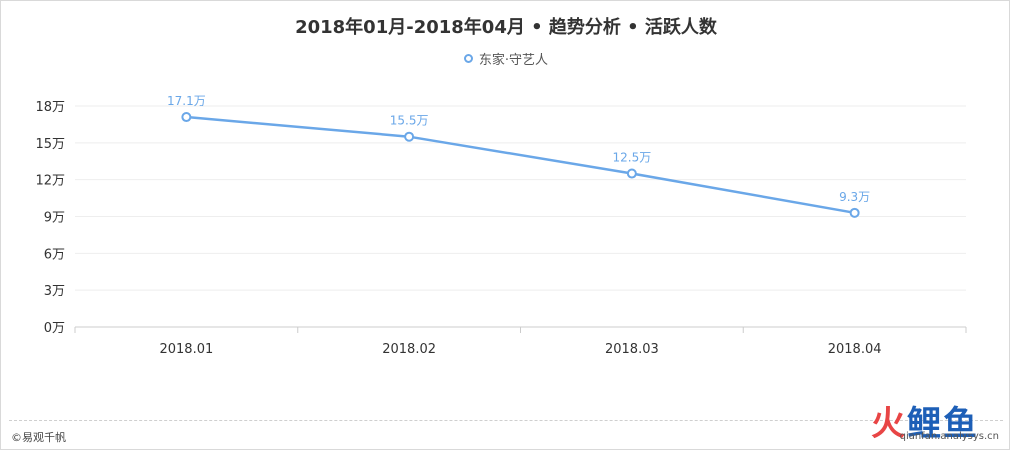 The height and width of the screenshot is (451, 1010). Describe the element at coordinates (632, 349) in the screenshot. I see `x-tick-label: 2018.03` at that location.